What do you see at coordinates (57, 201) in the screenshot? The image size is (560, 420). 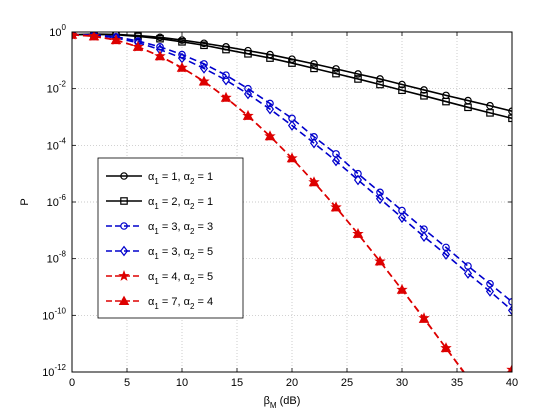 I see `y-tick-label: 10⁻⁶` at bounding box center [57, 201].